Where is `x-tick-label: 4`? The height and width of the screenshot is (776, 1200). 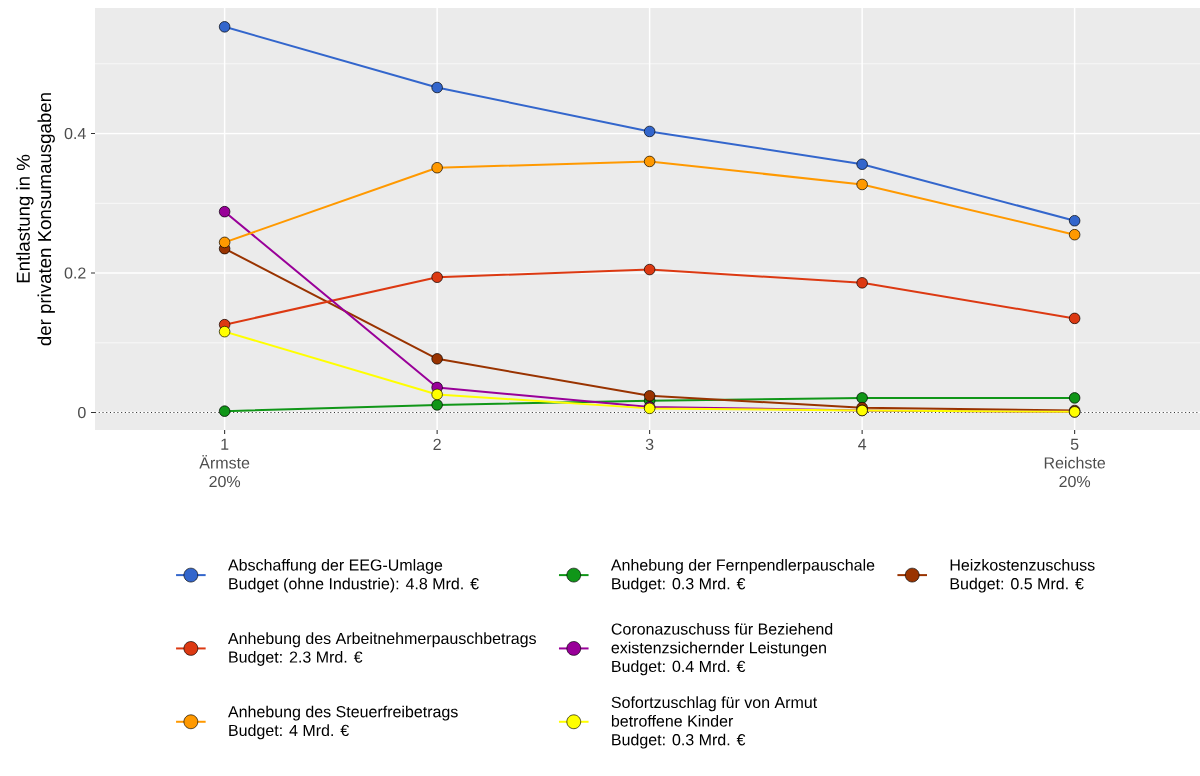 x-tick-label: 4 is located at coordinates (862, 444).